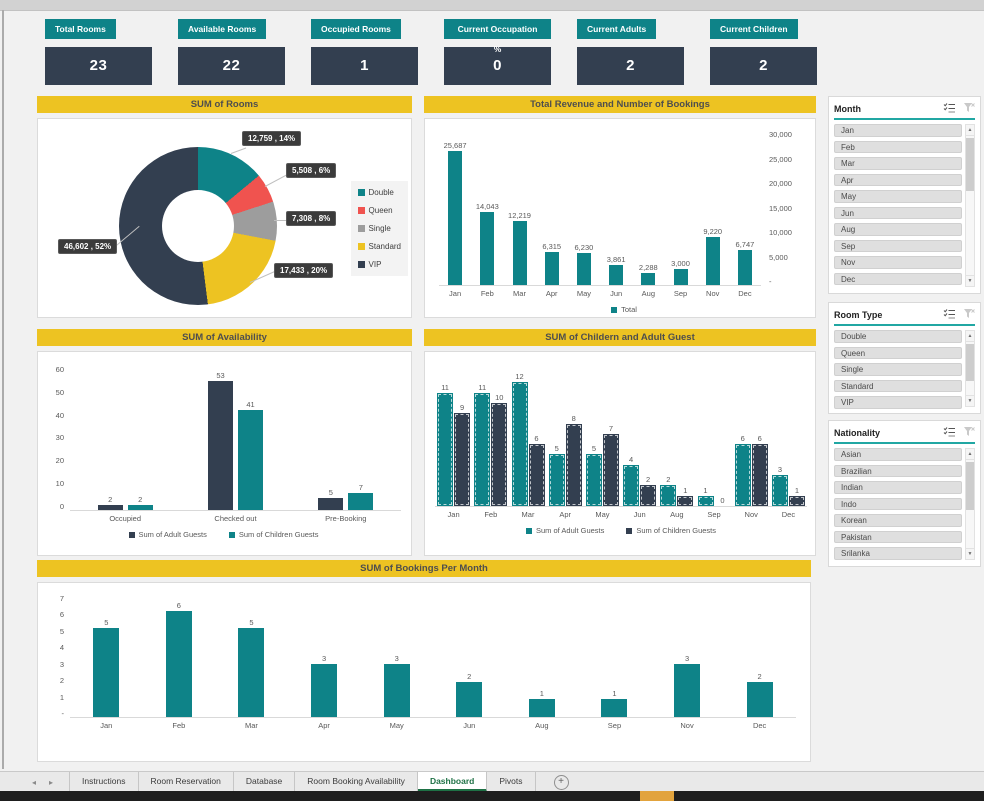 The image size is (984, 801). Describe the element at coordinates (311, 170) in the screenshot. I see `data-label-queen: 5,508 , 6%` at that location.